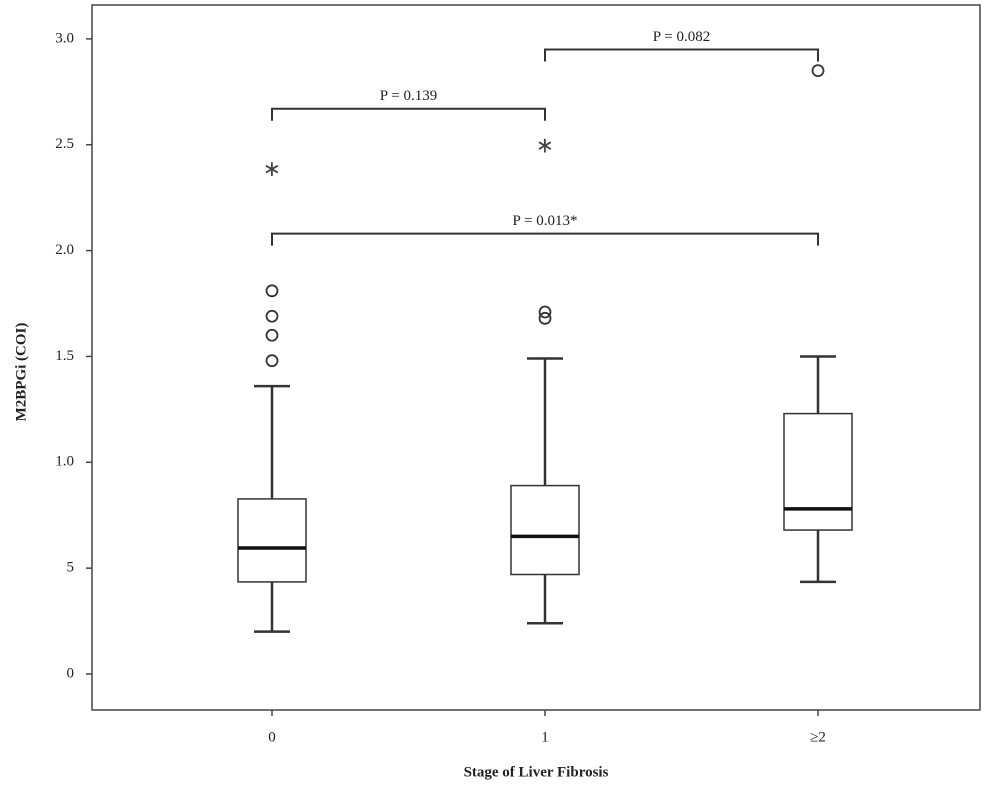 Image resolution: width=1000 pixels, height=788 pixels. Describe the element at coordinates (818, 737) in the screenshot. I see `x-tick-label: ≥2` at that location.